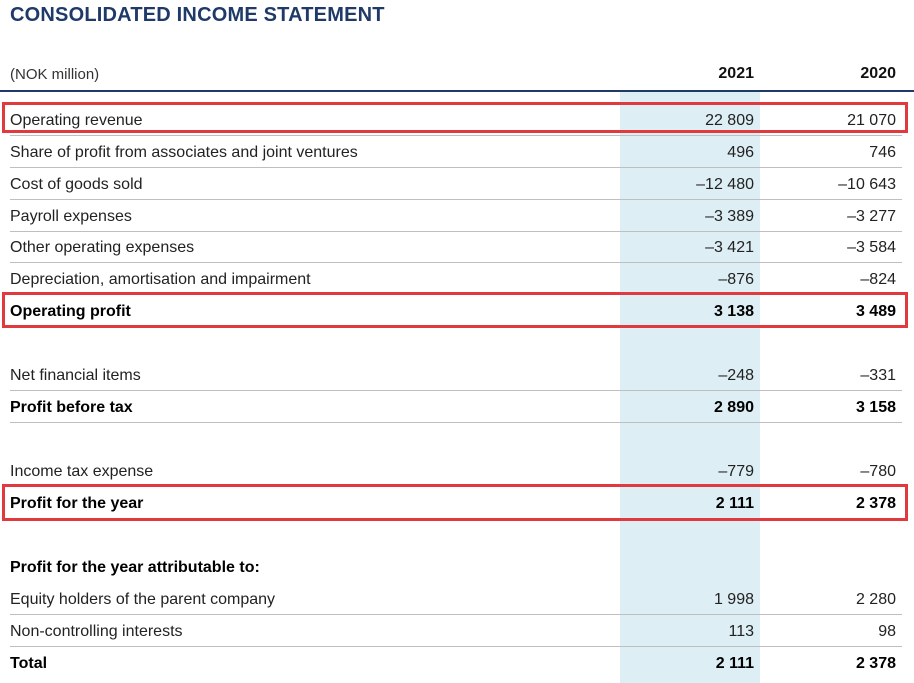 This screenshot has width=914, height=683. What do you see at coordinates (71, 407) in the screenshot?
I see `row-label: Profit before tax` at bounding box center [71, 407].